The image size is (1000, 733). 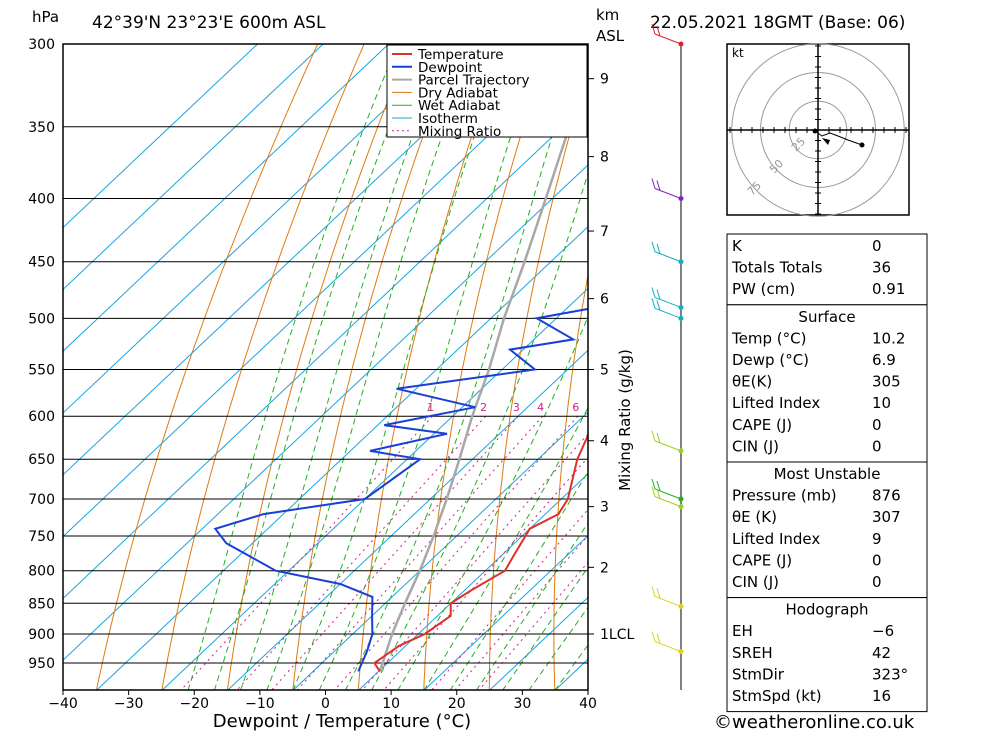 I want to click on x-tick-label: 0, so click(x=325, y=704).